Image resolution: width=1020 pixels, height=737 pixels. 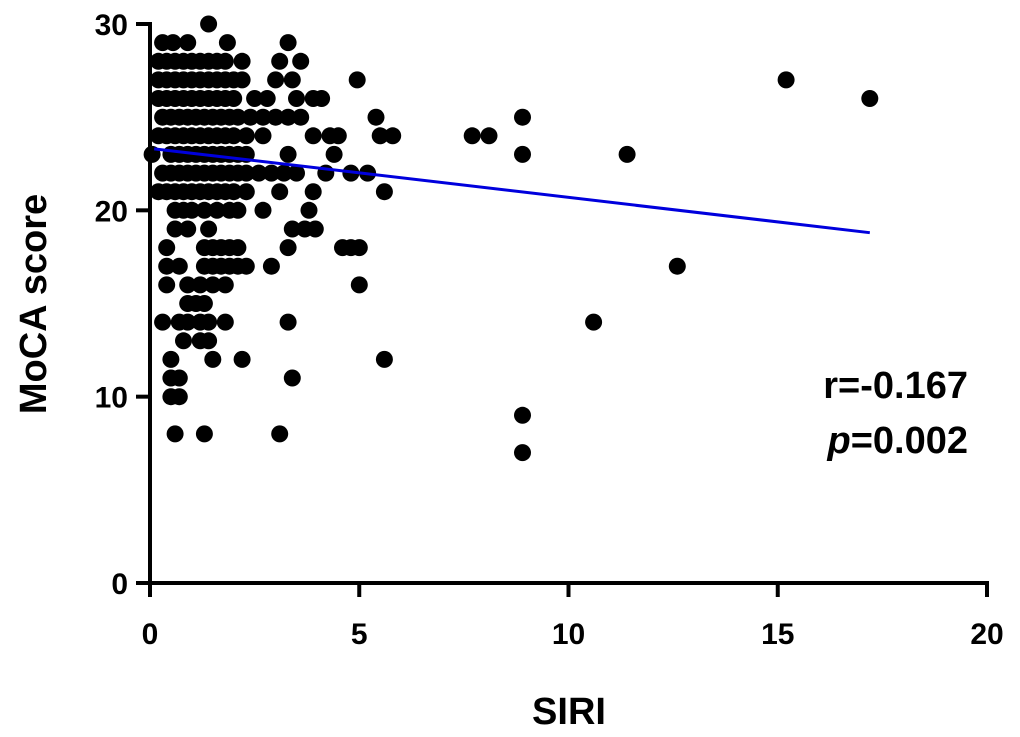 What do you see at coordinates (111, 398) in the screenshot?
I see `y-tick-label: 10` at bounding box center [111, 398].